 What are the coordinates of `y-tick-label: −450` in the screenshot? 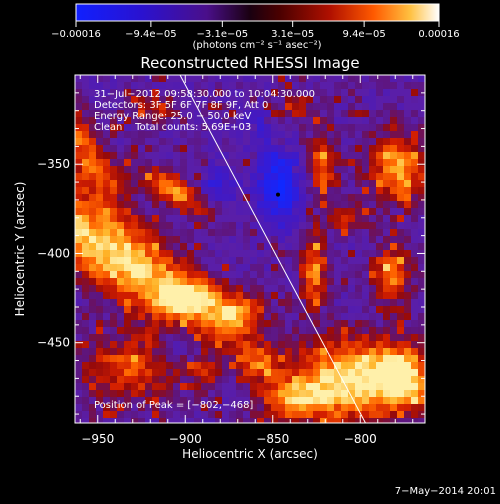 It's located at (53, 343).